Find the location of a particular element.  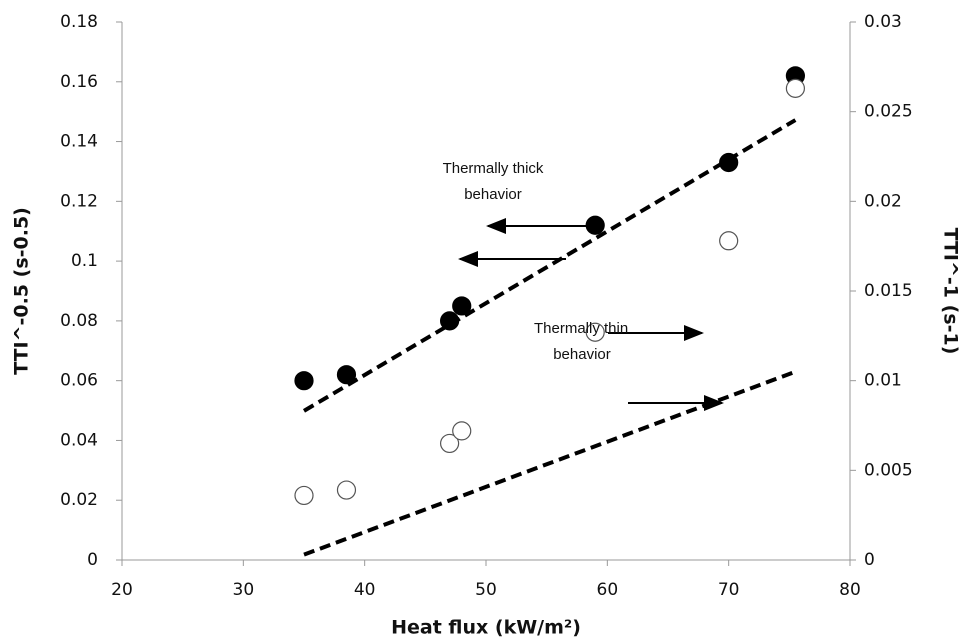

x-tick-label: 70 is located at coordinates (729, 590).